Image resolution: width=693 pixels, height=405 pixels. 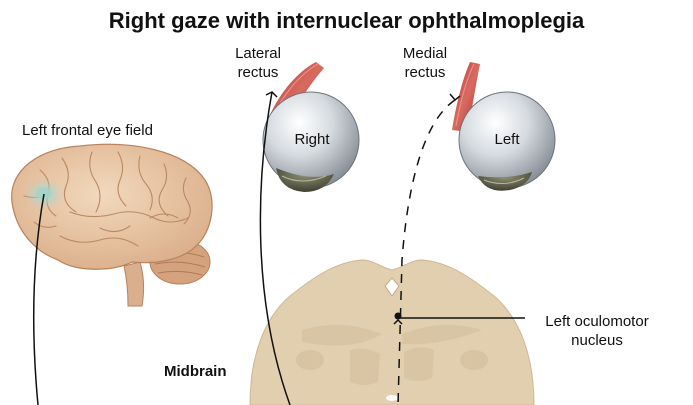 What do you see at coordinates (425, 72) in the screenshot?
I see `medial-rectus-label-line2: rectus` at bounding box center [425, 72].